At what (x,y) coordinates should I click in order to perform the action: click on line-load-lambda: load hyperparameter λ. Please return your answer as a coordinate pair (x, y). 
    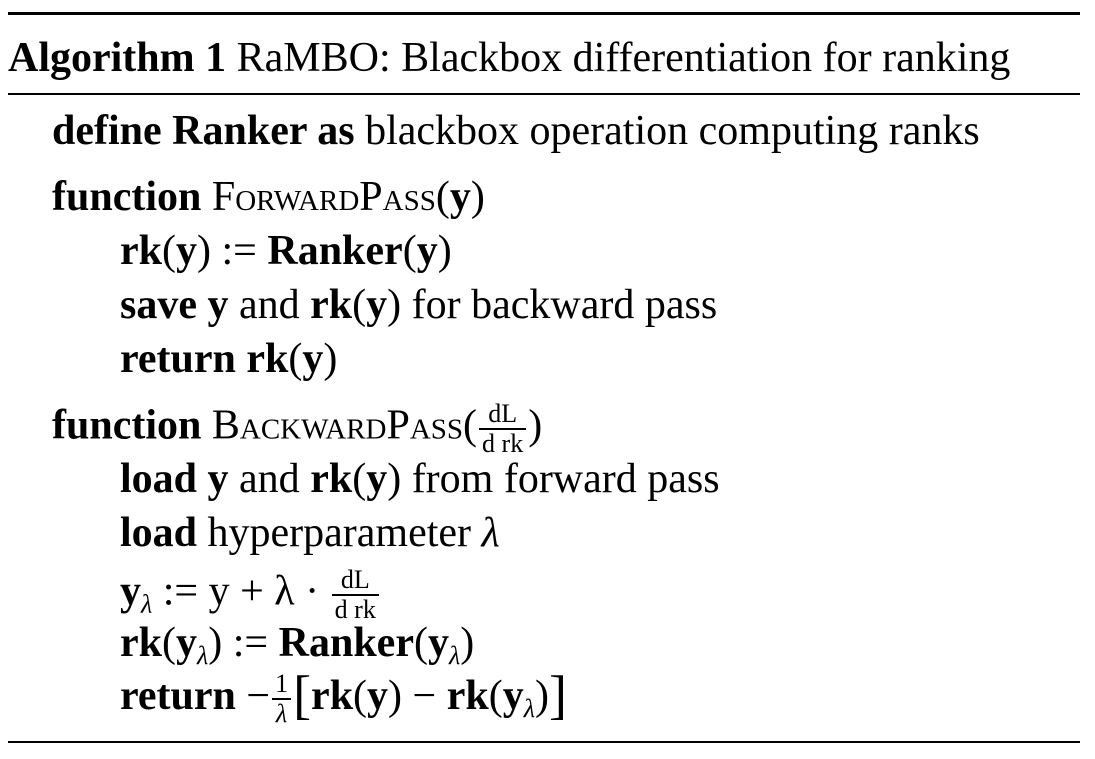
    Looking at the image, I should click on (310, 533).